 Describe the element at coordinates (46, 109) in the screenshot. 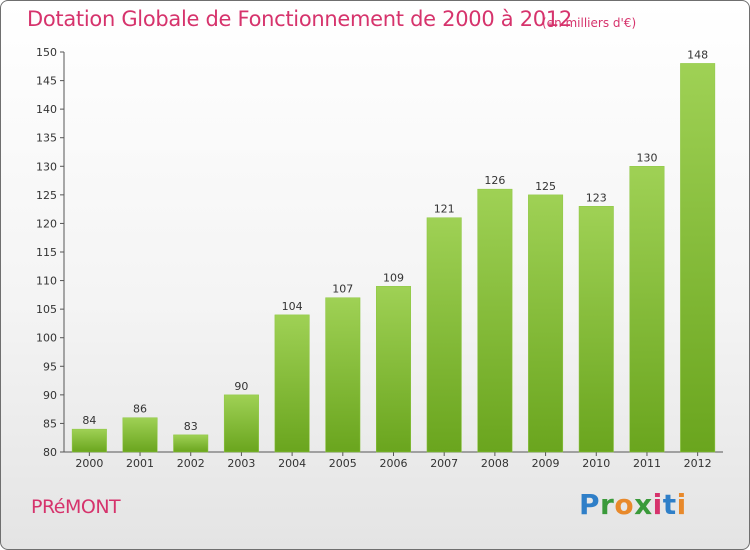

I see `y-tick-label: 140` at that location.